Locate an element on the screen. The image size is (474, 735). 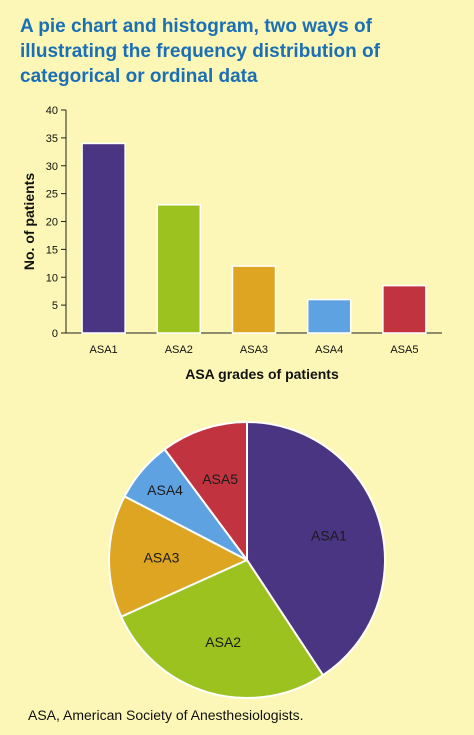
bar-asa4 is located at coordinates (329, 316).